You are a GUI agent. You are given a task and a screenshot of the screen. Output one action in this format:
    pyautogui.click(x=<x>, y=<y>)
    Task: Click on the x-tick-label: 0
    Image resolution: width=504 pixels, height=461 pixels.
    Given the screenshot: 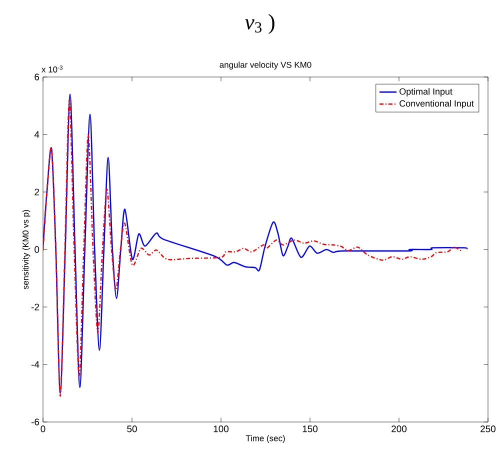 What is the action you would take?
    pyautogui.click(x=43, y=429)
    